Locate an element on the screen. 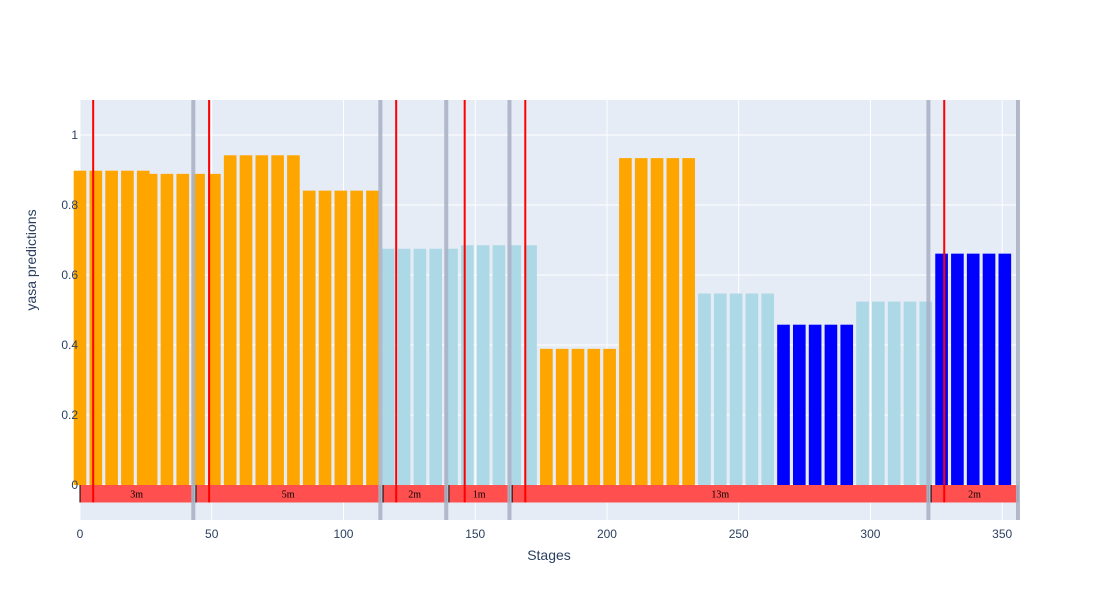 The width and height of the screenshot is (1100, 600). x-tick-label: 250 is located at coordinates (739, 534).